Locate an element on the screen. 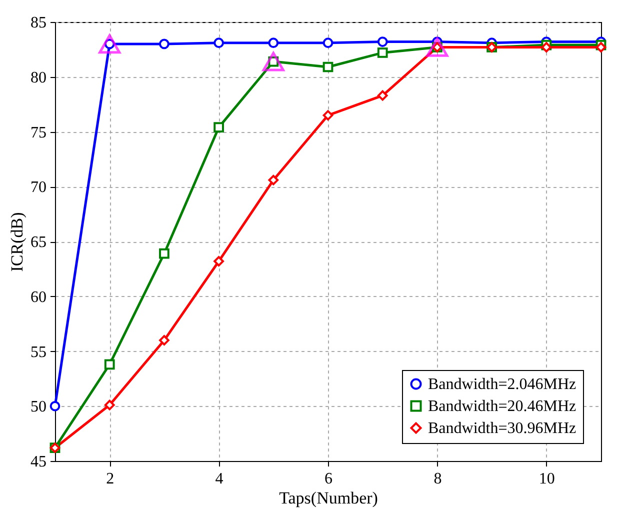 Image resolution: width=622 pixels, height=512 pixels. x-tick-label: 6 is located at coordinates (328, 479).